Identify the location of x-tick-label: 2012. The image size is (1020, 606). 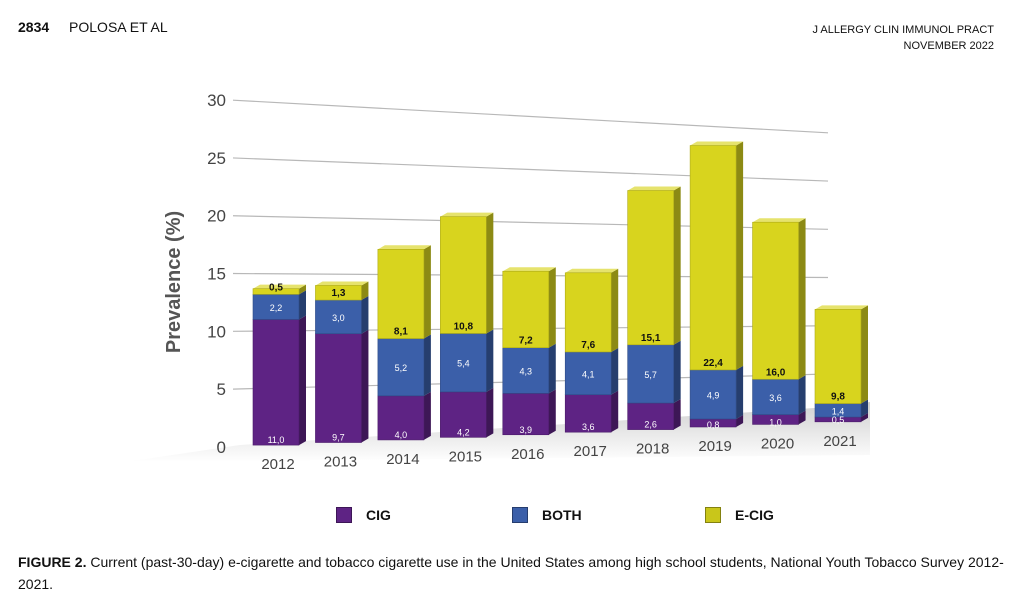
(277, 464).